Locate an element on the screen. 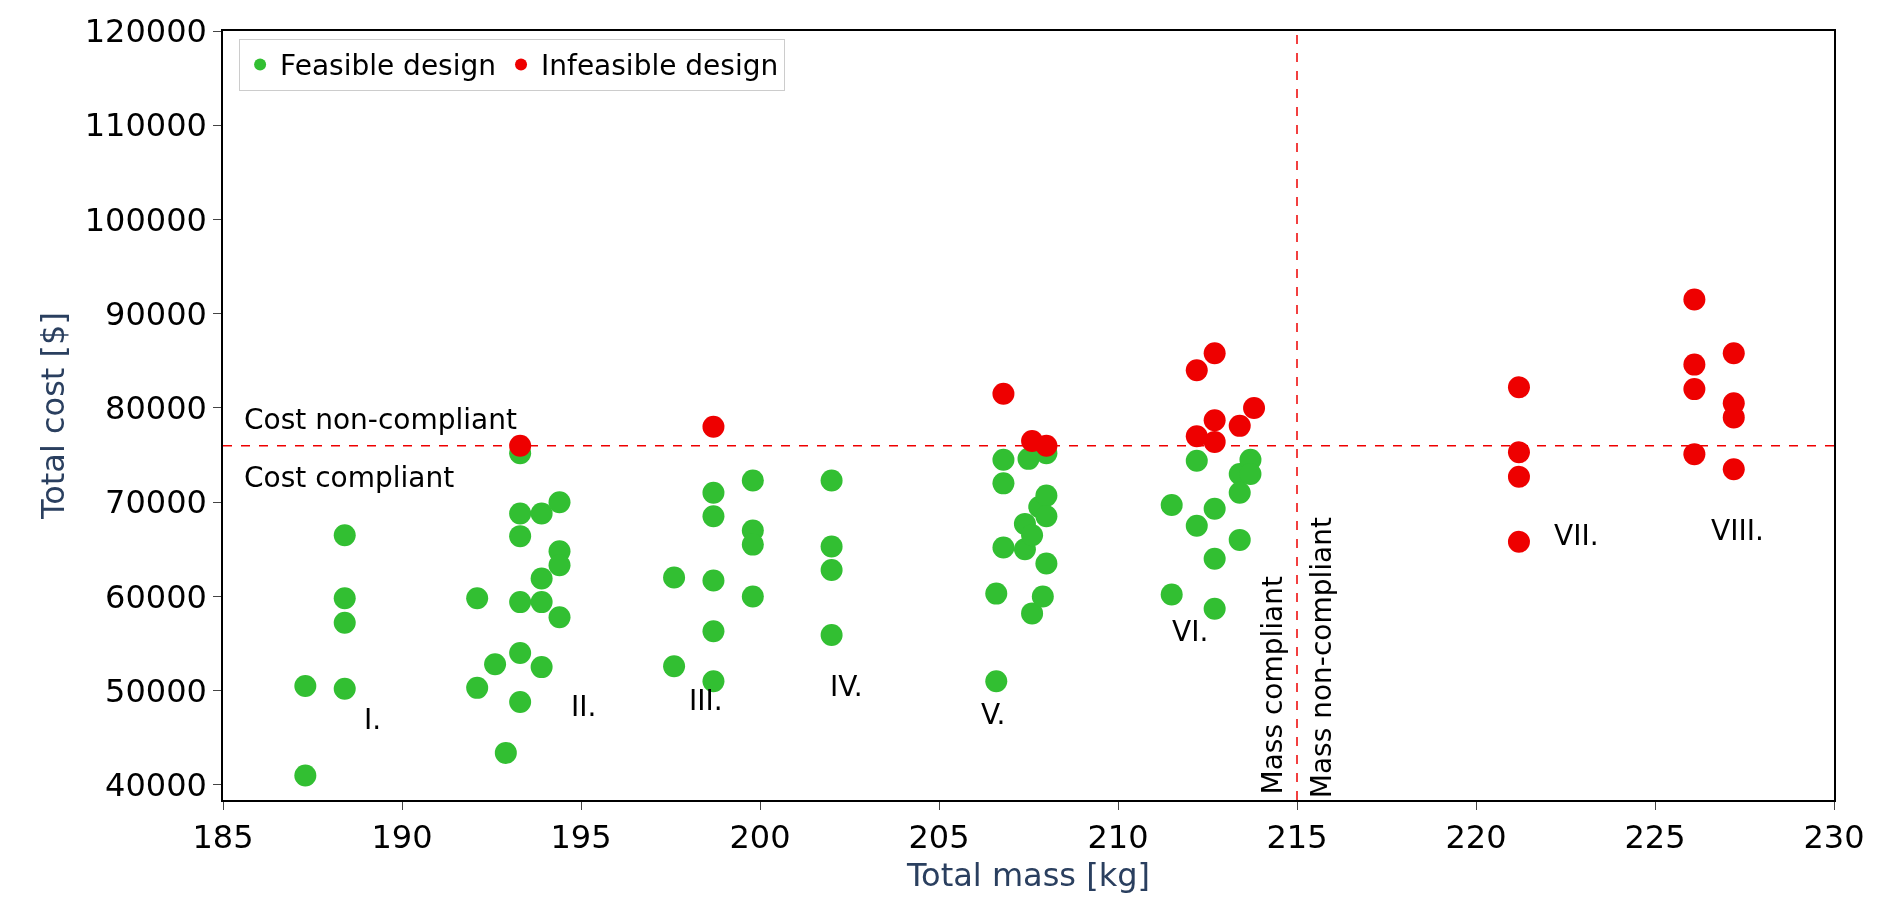 This screenshot has width=1880, height=899. annotation: III. is located at coordinates (706, 700).